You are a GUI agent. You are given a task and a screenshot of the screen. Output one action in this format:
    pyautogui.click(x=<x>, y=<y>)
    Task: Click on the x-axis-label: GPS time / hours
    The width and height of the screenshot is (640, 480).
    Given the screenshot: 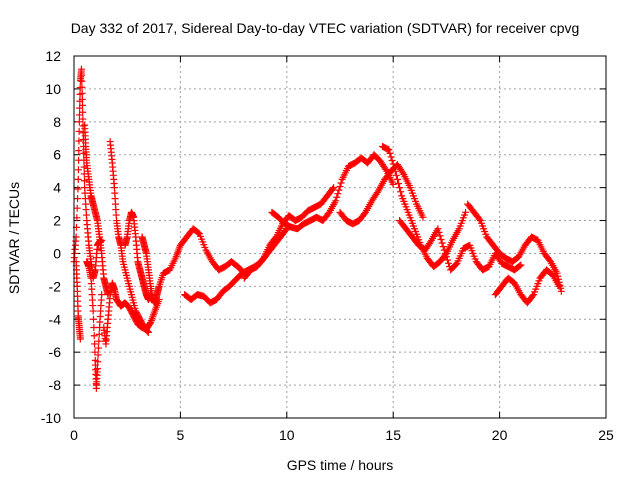 What is the action you would take?
    pyautogui.click(x=340, y=465)
    